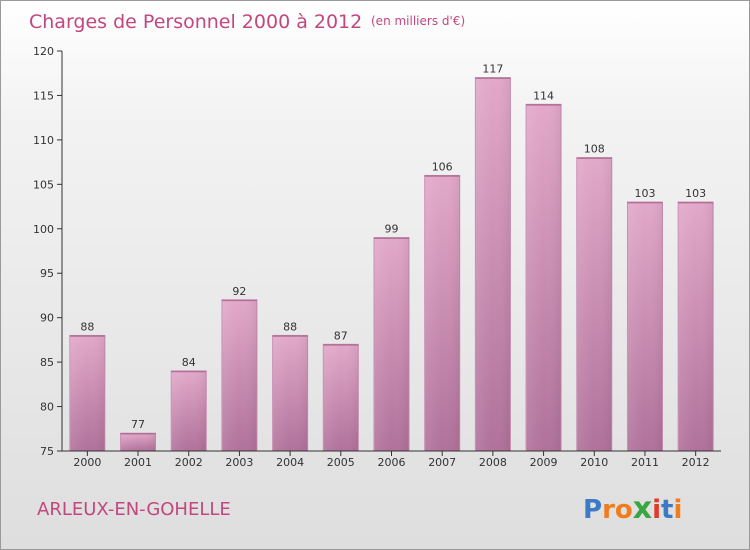 This screenshot has height=550, width=750. What do you see at coordinates (47, 407) in the screenshot?
I see `y-tick-label: 80` at bounding box center [47, 407].